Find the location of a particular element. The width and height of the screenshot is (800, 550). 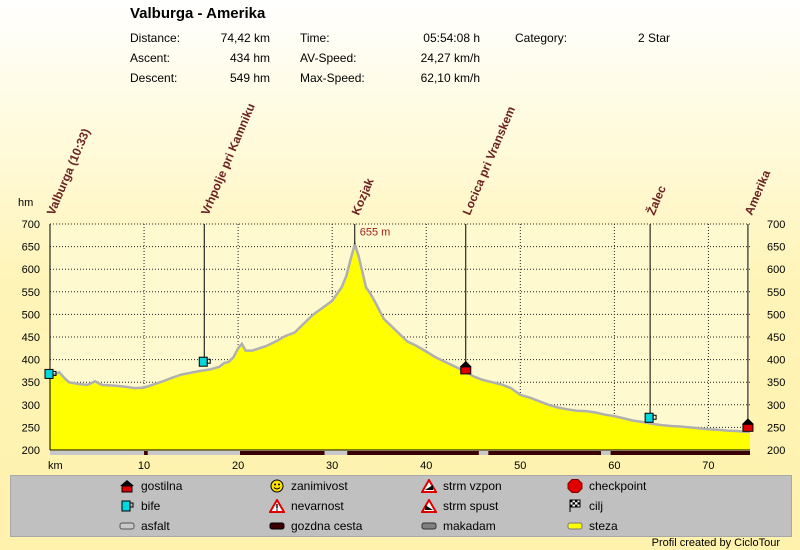

waypoint-label: Amerika is located at coordinates (758, 192).